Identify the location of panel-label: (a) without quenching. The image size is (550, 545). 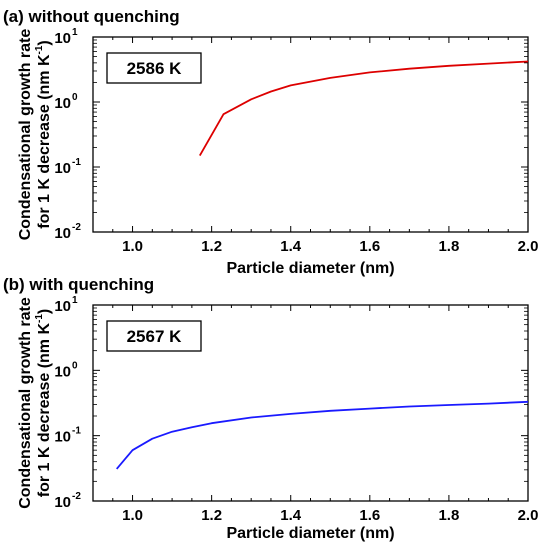
(91, 16).